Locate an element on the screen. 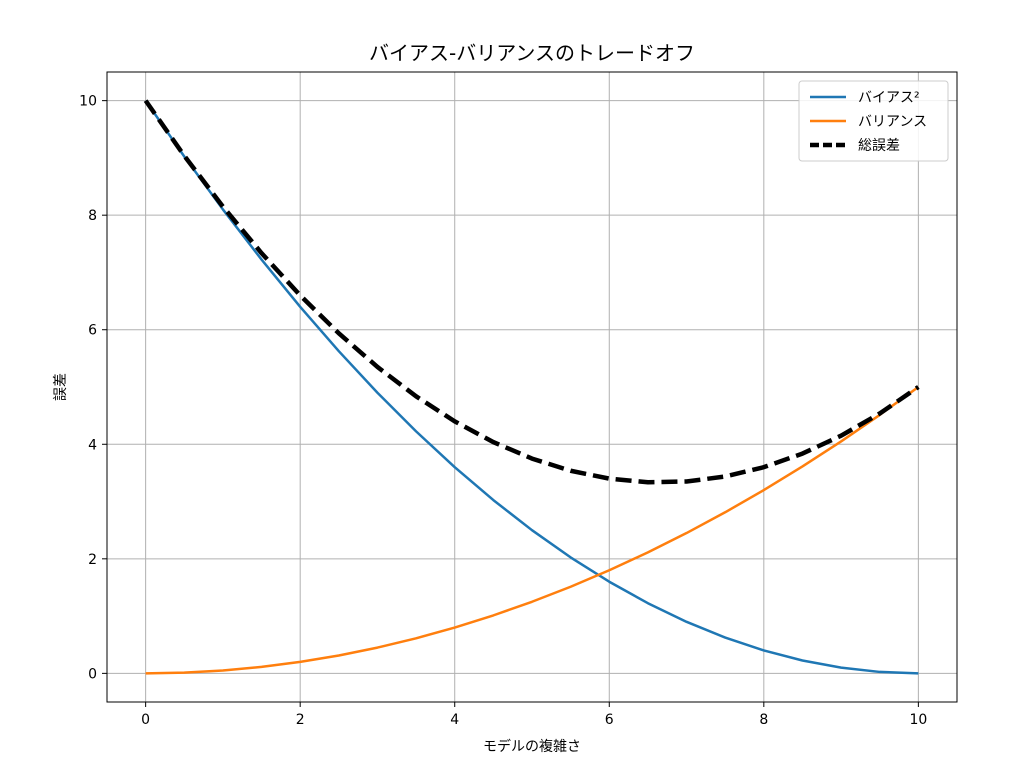  y-tick-label: 2 is located at coordinates (92, 560).